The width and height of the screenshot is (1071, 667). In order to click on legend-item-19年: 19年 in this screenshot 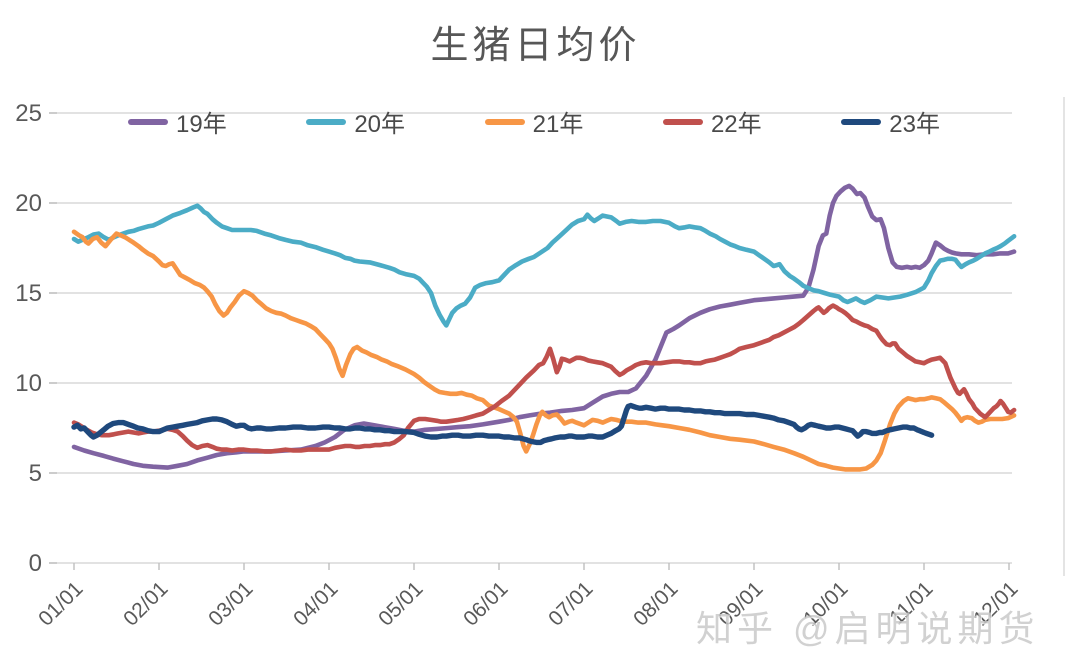, I will do `click(177, 121)`.